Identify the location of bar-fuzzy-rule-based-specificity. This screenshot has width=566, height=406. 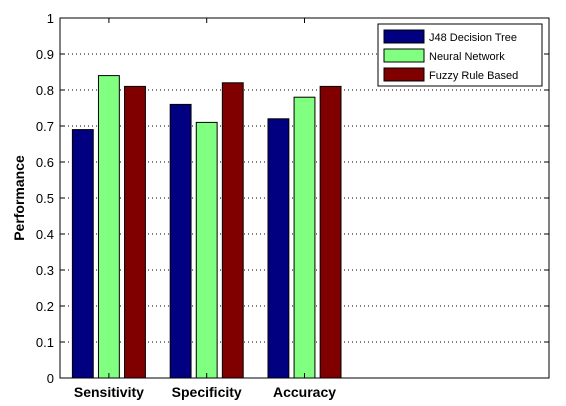
(232, 230).